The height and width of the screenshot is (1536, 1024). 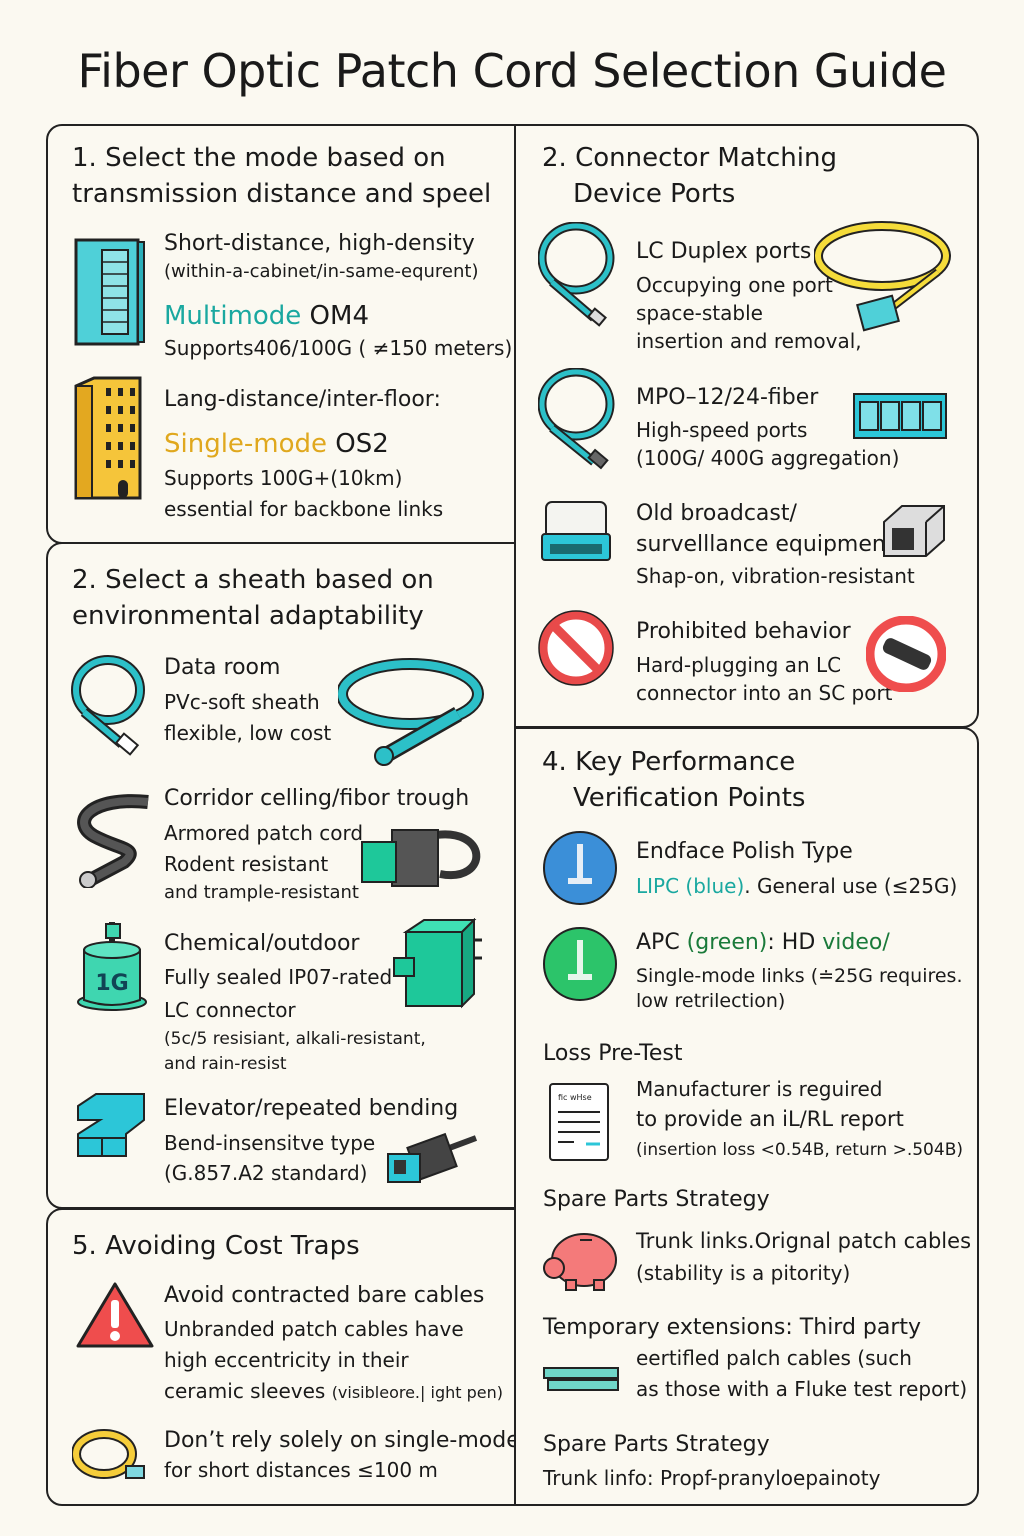 What do you see at coordinates (722, 430) in the screenshot?
I see `item-body: High-speed ports` at bounding box center [722, 430].